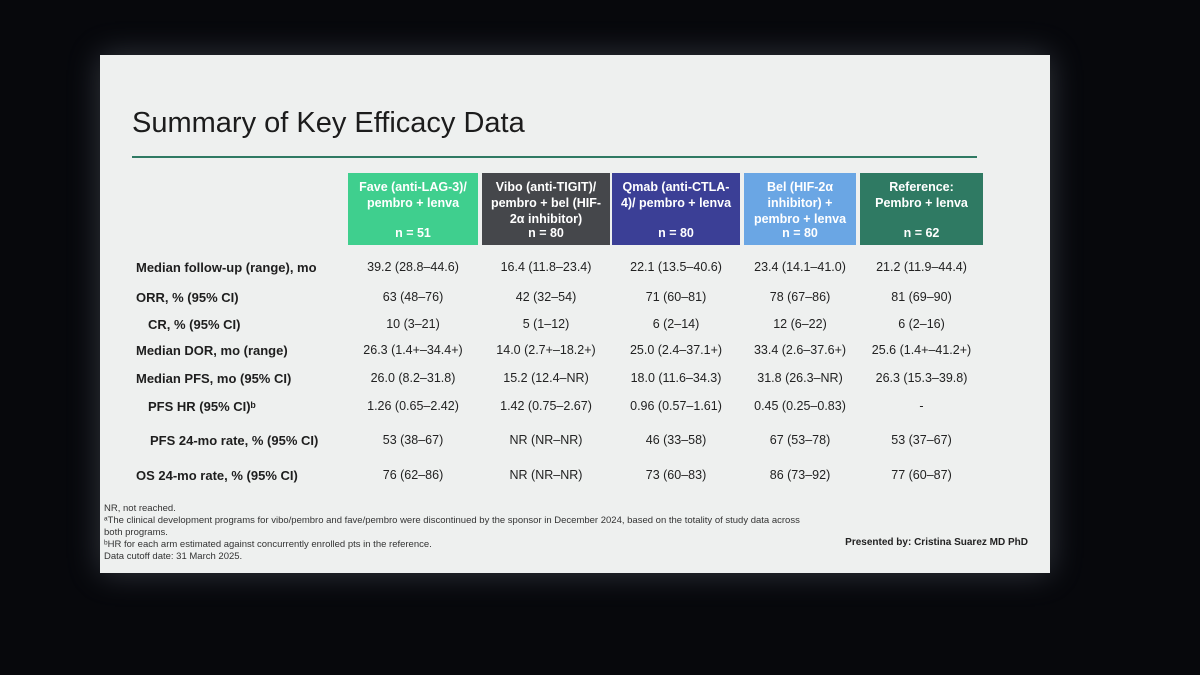 This screenshot has height=675, width=1200. Describe the element at coordinates (800, 267) in the screenshot. I see `cell: 23.4 (14.1–41.0)` at that location.